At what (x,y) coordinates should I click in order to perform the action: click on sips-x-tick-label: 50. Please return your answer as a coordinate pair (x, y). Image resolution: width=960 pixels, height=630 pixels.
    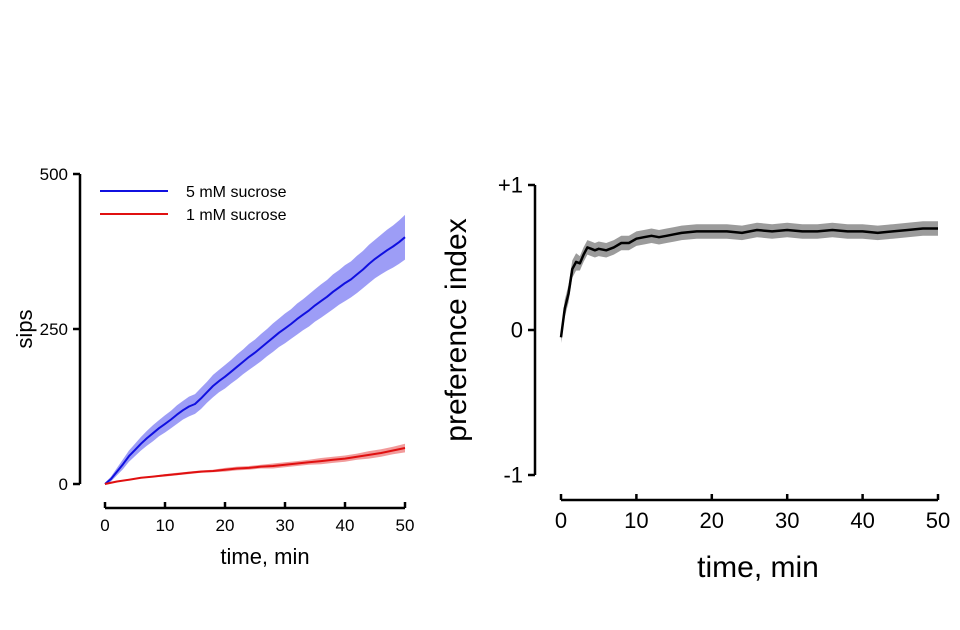
    Looking at the image, I should click on (405, 525).